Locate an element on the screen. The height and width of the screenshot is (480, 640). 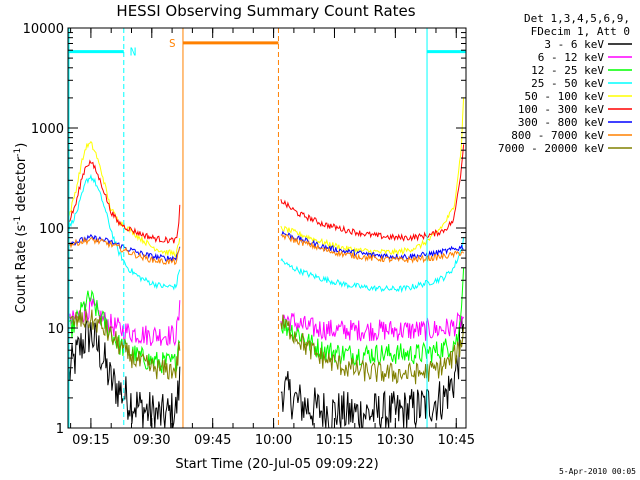
x-tick-label-1: 09:30 is located at coordinates (151, 440).